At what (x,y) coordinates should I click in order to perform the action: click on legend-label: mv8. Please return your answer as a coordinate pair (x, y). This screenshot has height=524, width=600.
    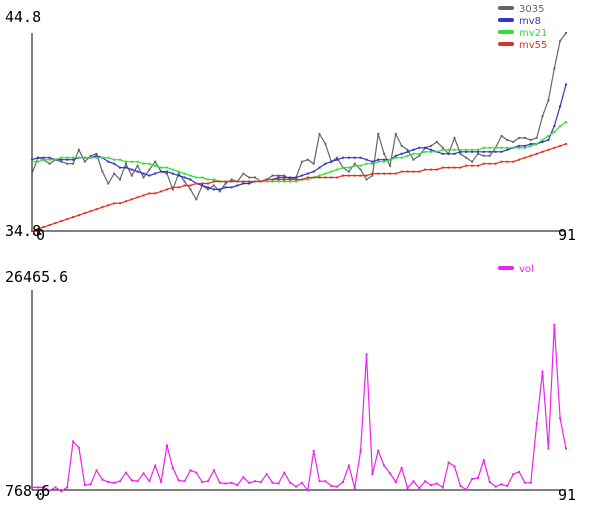
    Looking at the image, I should click on (530, 21).